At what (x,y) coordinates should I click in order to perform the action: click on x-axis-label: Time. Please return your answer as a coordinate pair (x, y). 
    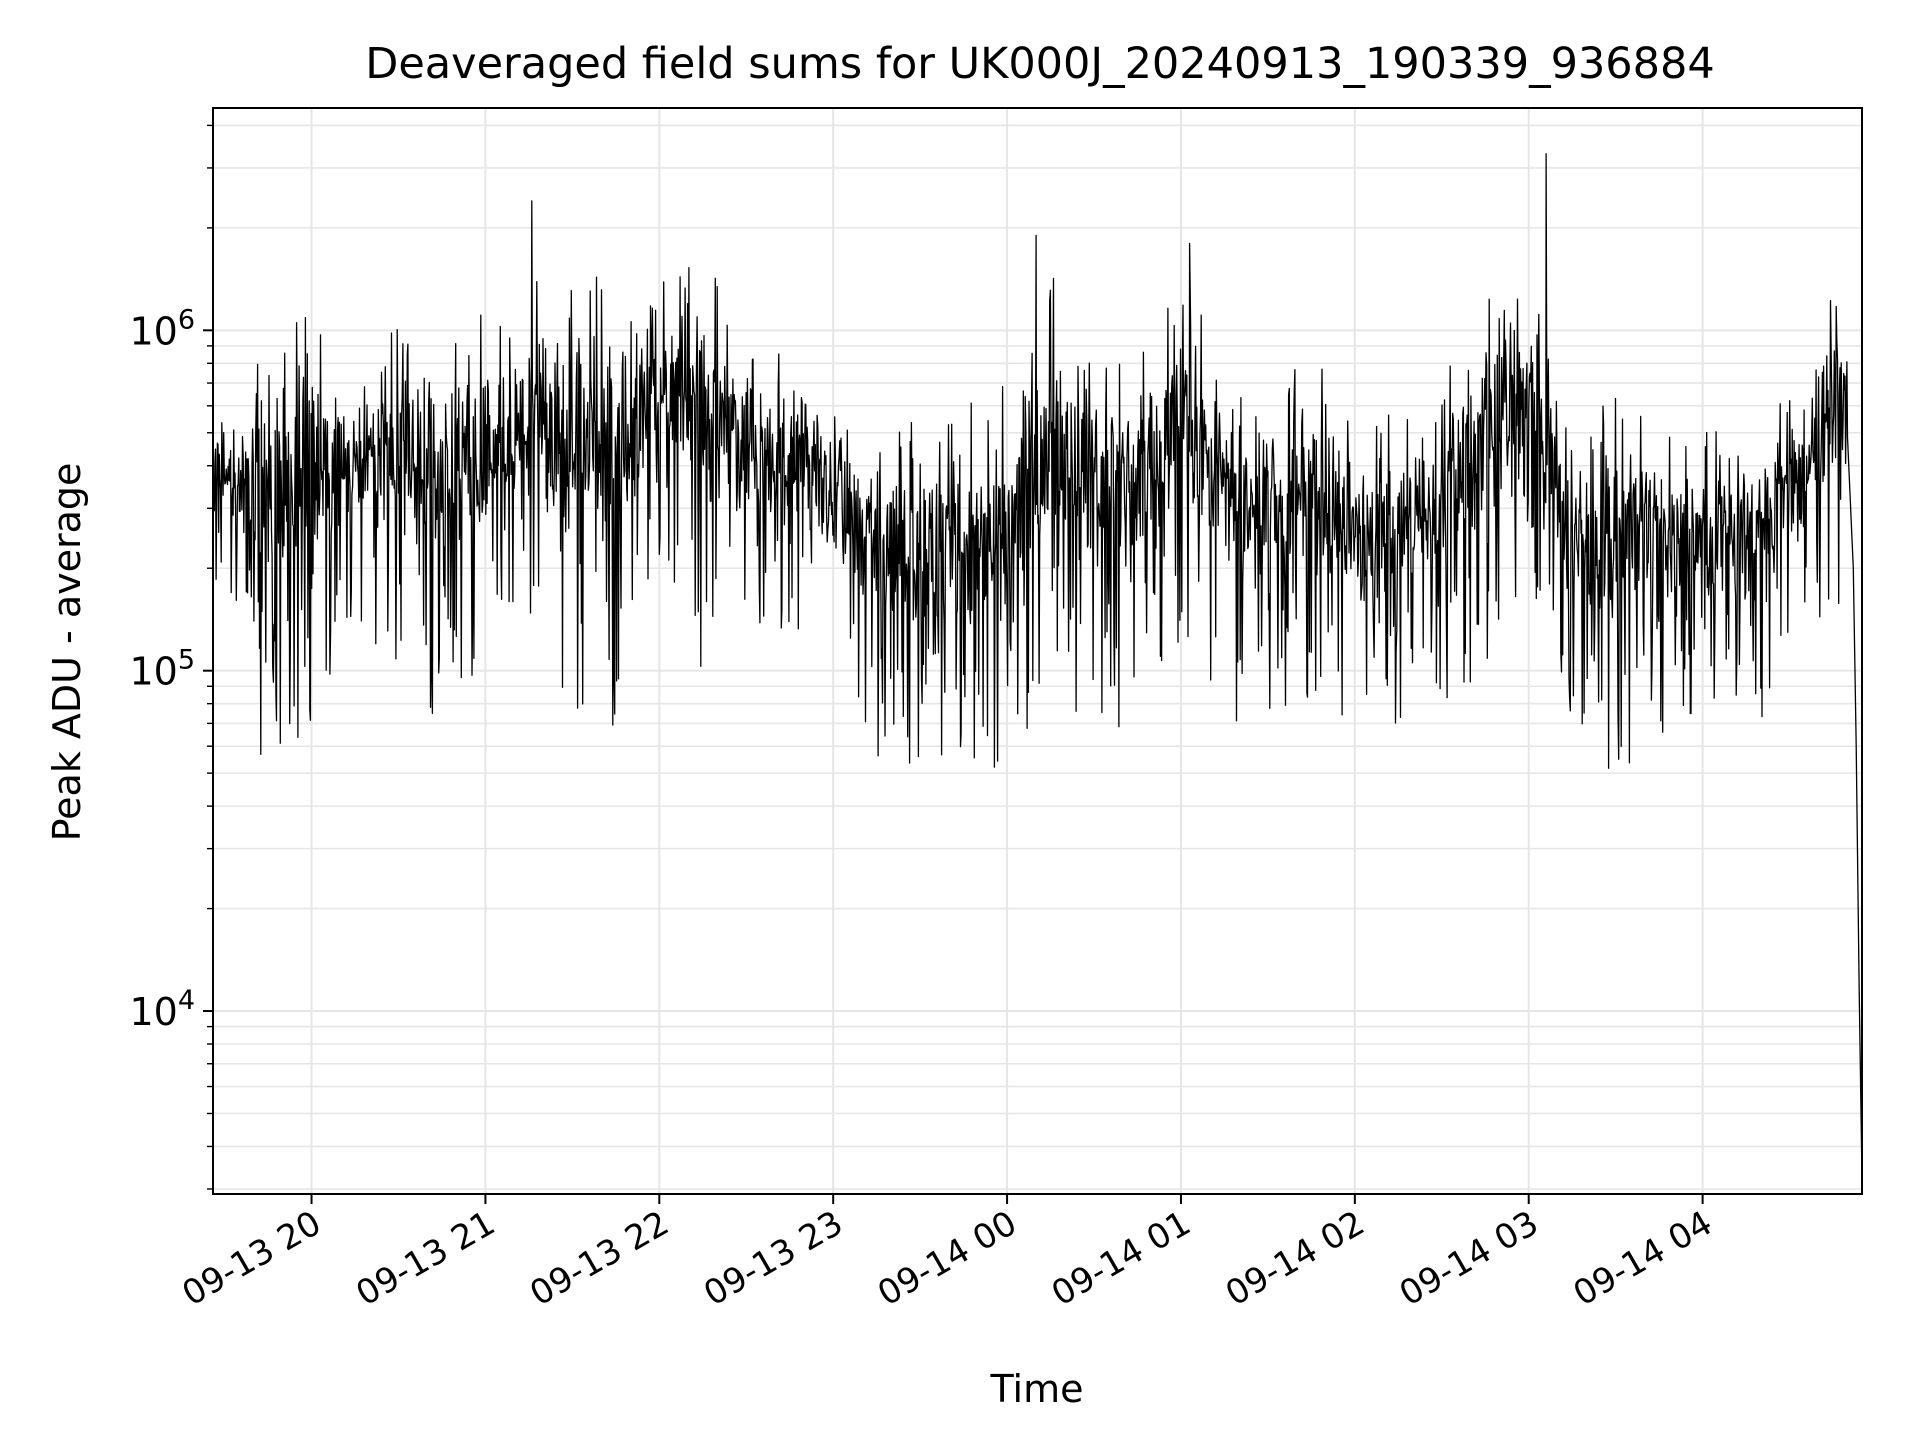
    Looking at the image, I should click on (1037, 1389).